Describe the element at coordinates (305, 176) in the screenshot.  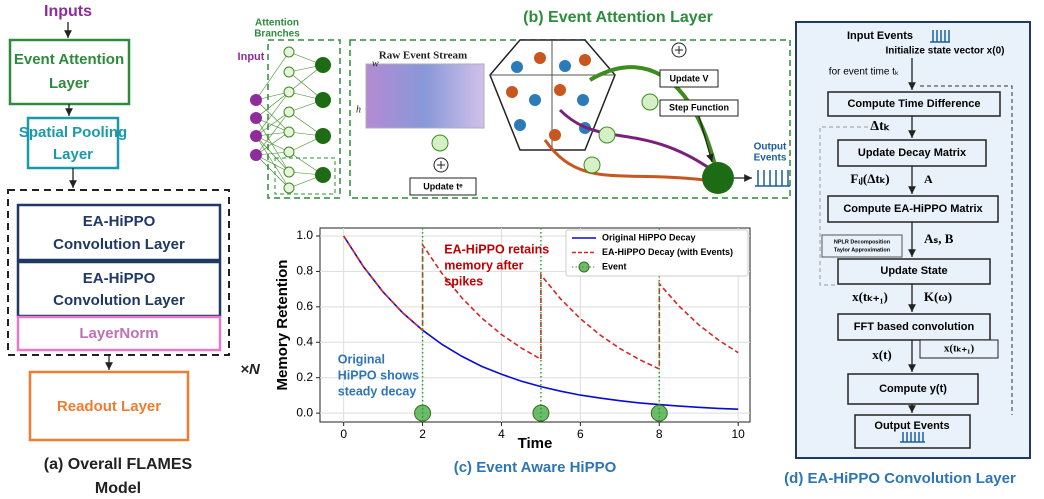
I see `dashed-box` at that location.